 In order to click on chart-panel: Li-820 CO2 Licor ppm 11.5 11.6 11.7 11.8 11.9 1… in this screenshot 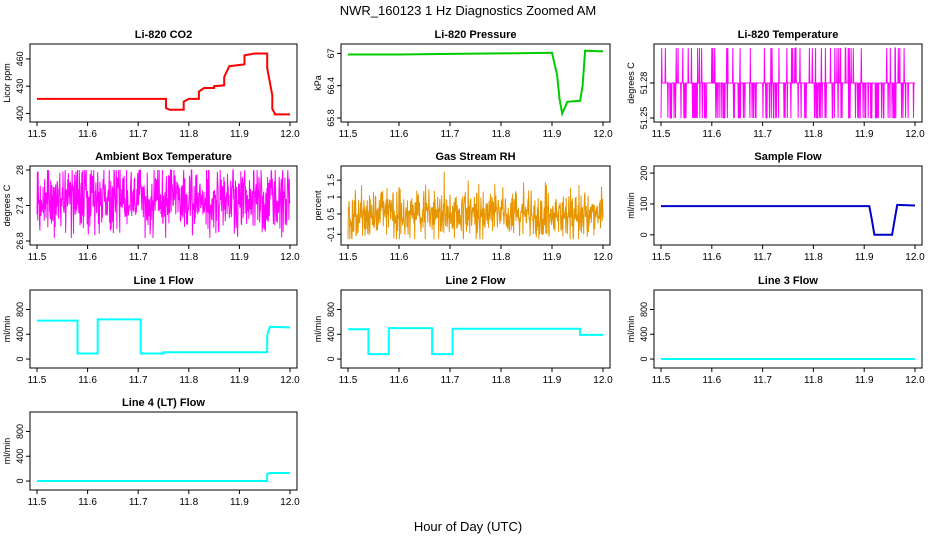, I will do `click(151, 84)`.